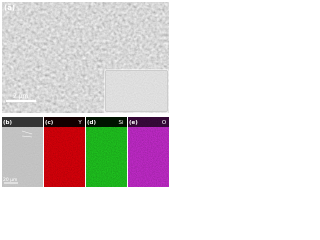 This screenshot has width=320, height=240. What do you see at coordinates (91, 123) in the screenshot?
I see `panel-label: (d)` at bounding box center [91, 123].